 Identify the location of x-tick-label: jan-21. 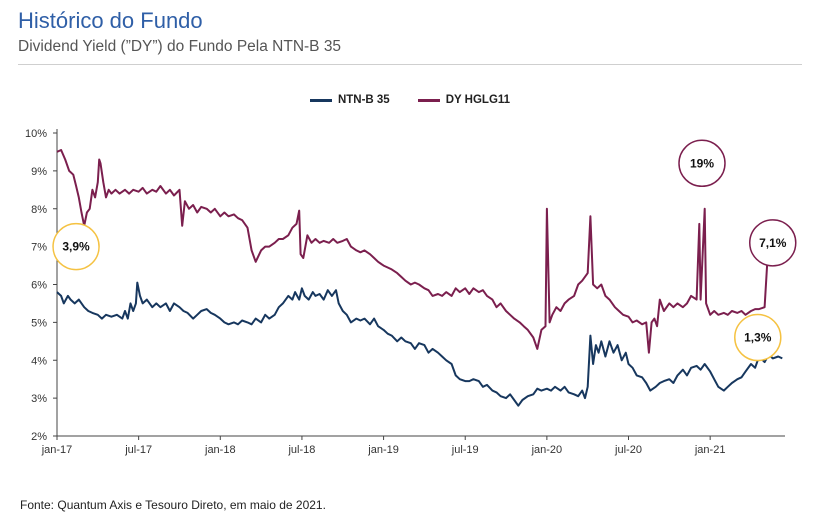
(710, 450).